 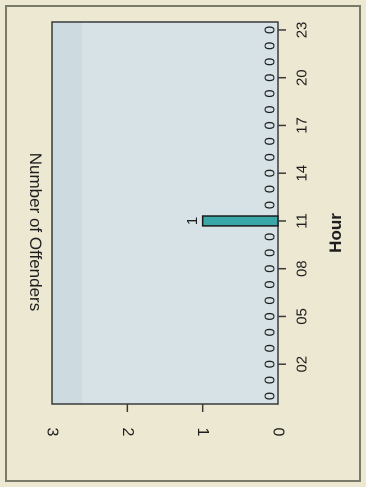 I want to click on data-label-hour-10: 0, so click(x=270, y=237).